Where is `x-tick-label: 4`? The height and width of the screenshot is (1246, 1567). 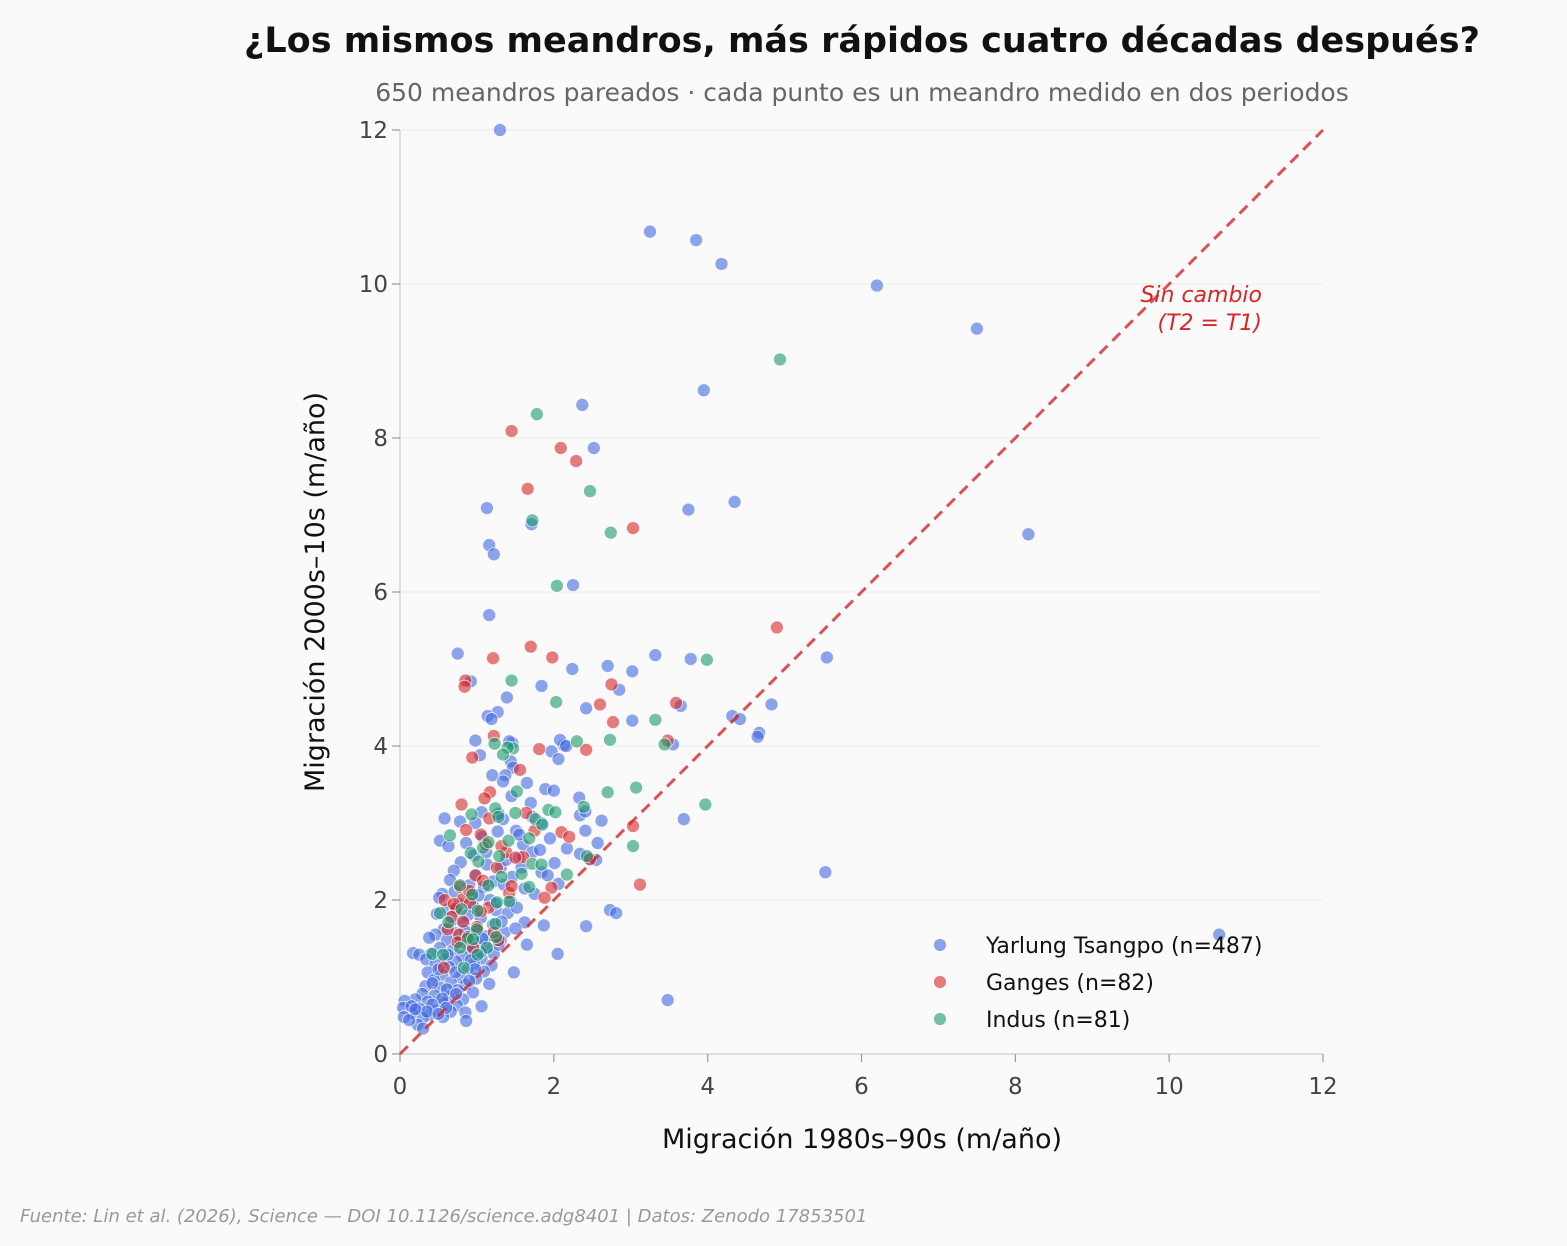
x-tick-label: 4 is located at coordinates (707, 1087).